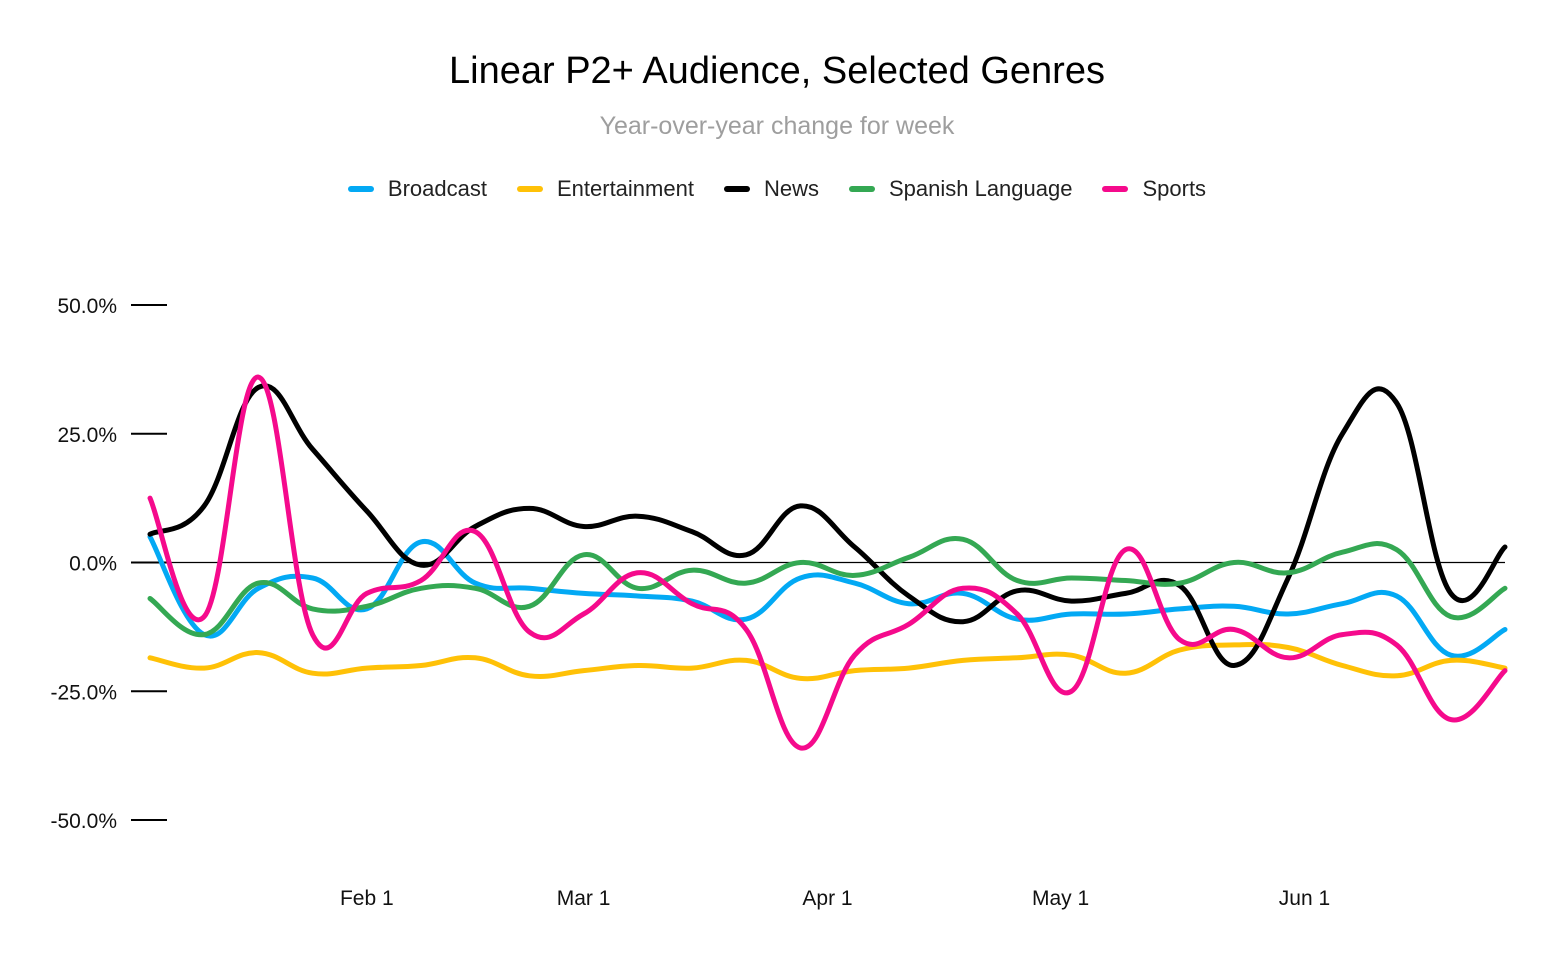 The width and height of the screenshot is (1554, 960). Describe the element at coordinates (584, 898) in the screenshot. I see `x-tick-label: Mar 1` at that location.